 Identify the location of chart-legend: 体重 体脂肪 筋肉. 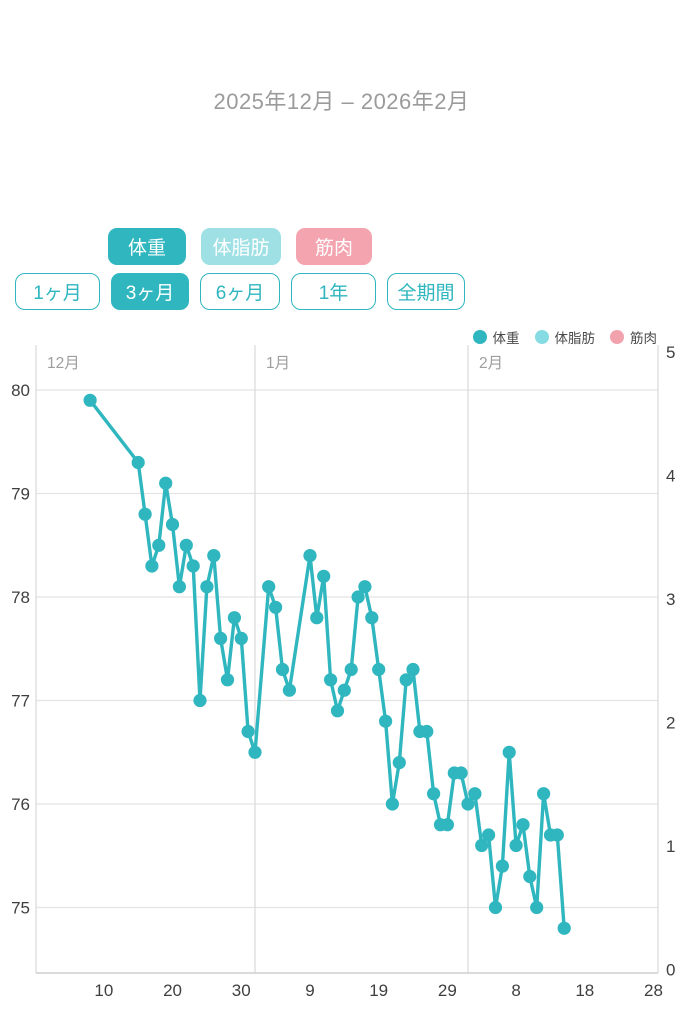
(564, 337).